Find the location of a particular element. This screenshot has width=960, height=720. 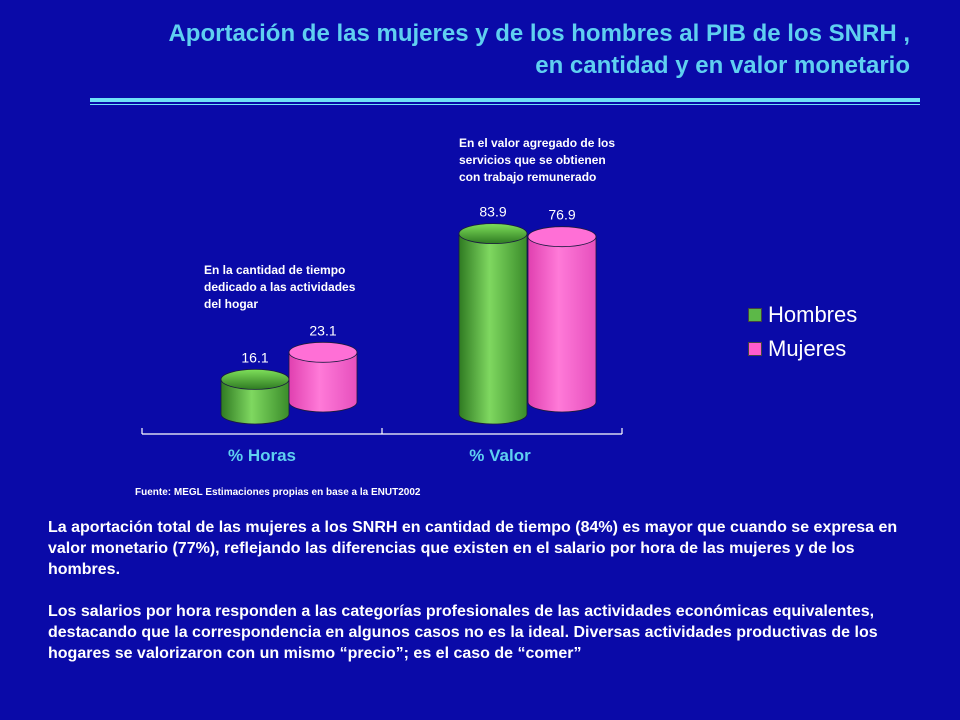

bar-hombres-horas is located at coordinates (255, 396).